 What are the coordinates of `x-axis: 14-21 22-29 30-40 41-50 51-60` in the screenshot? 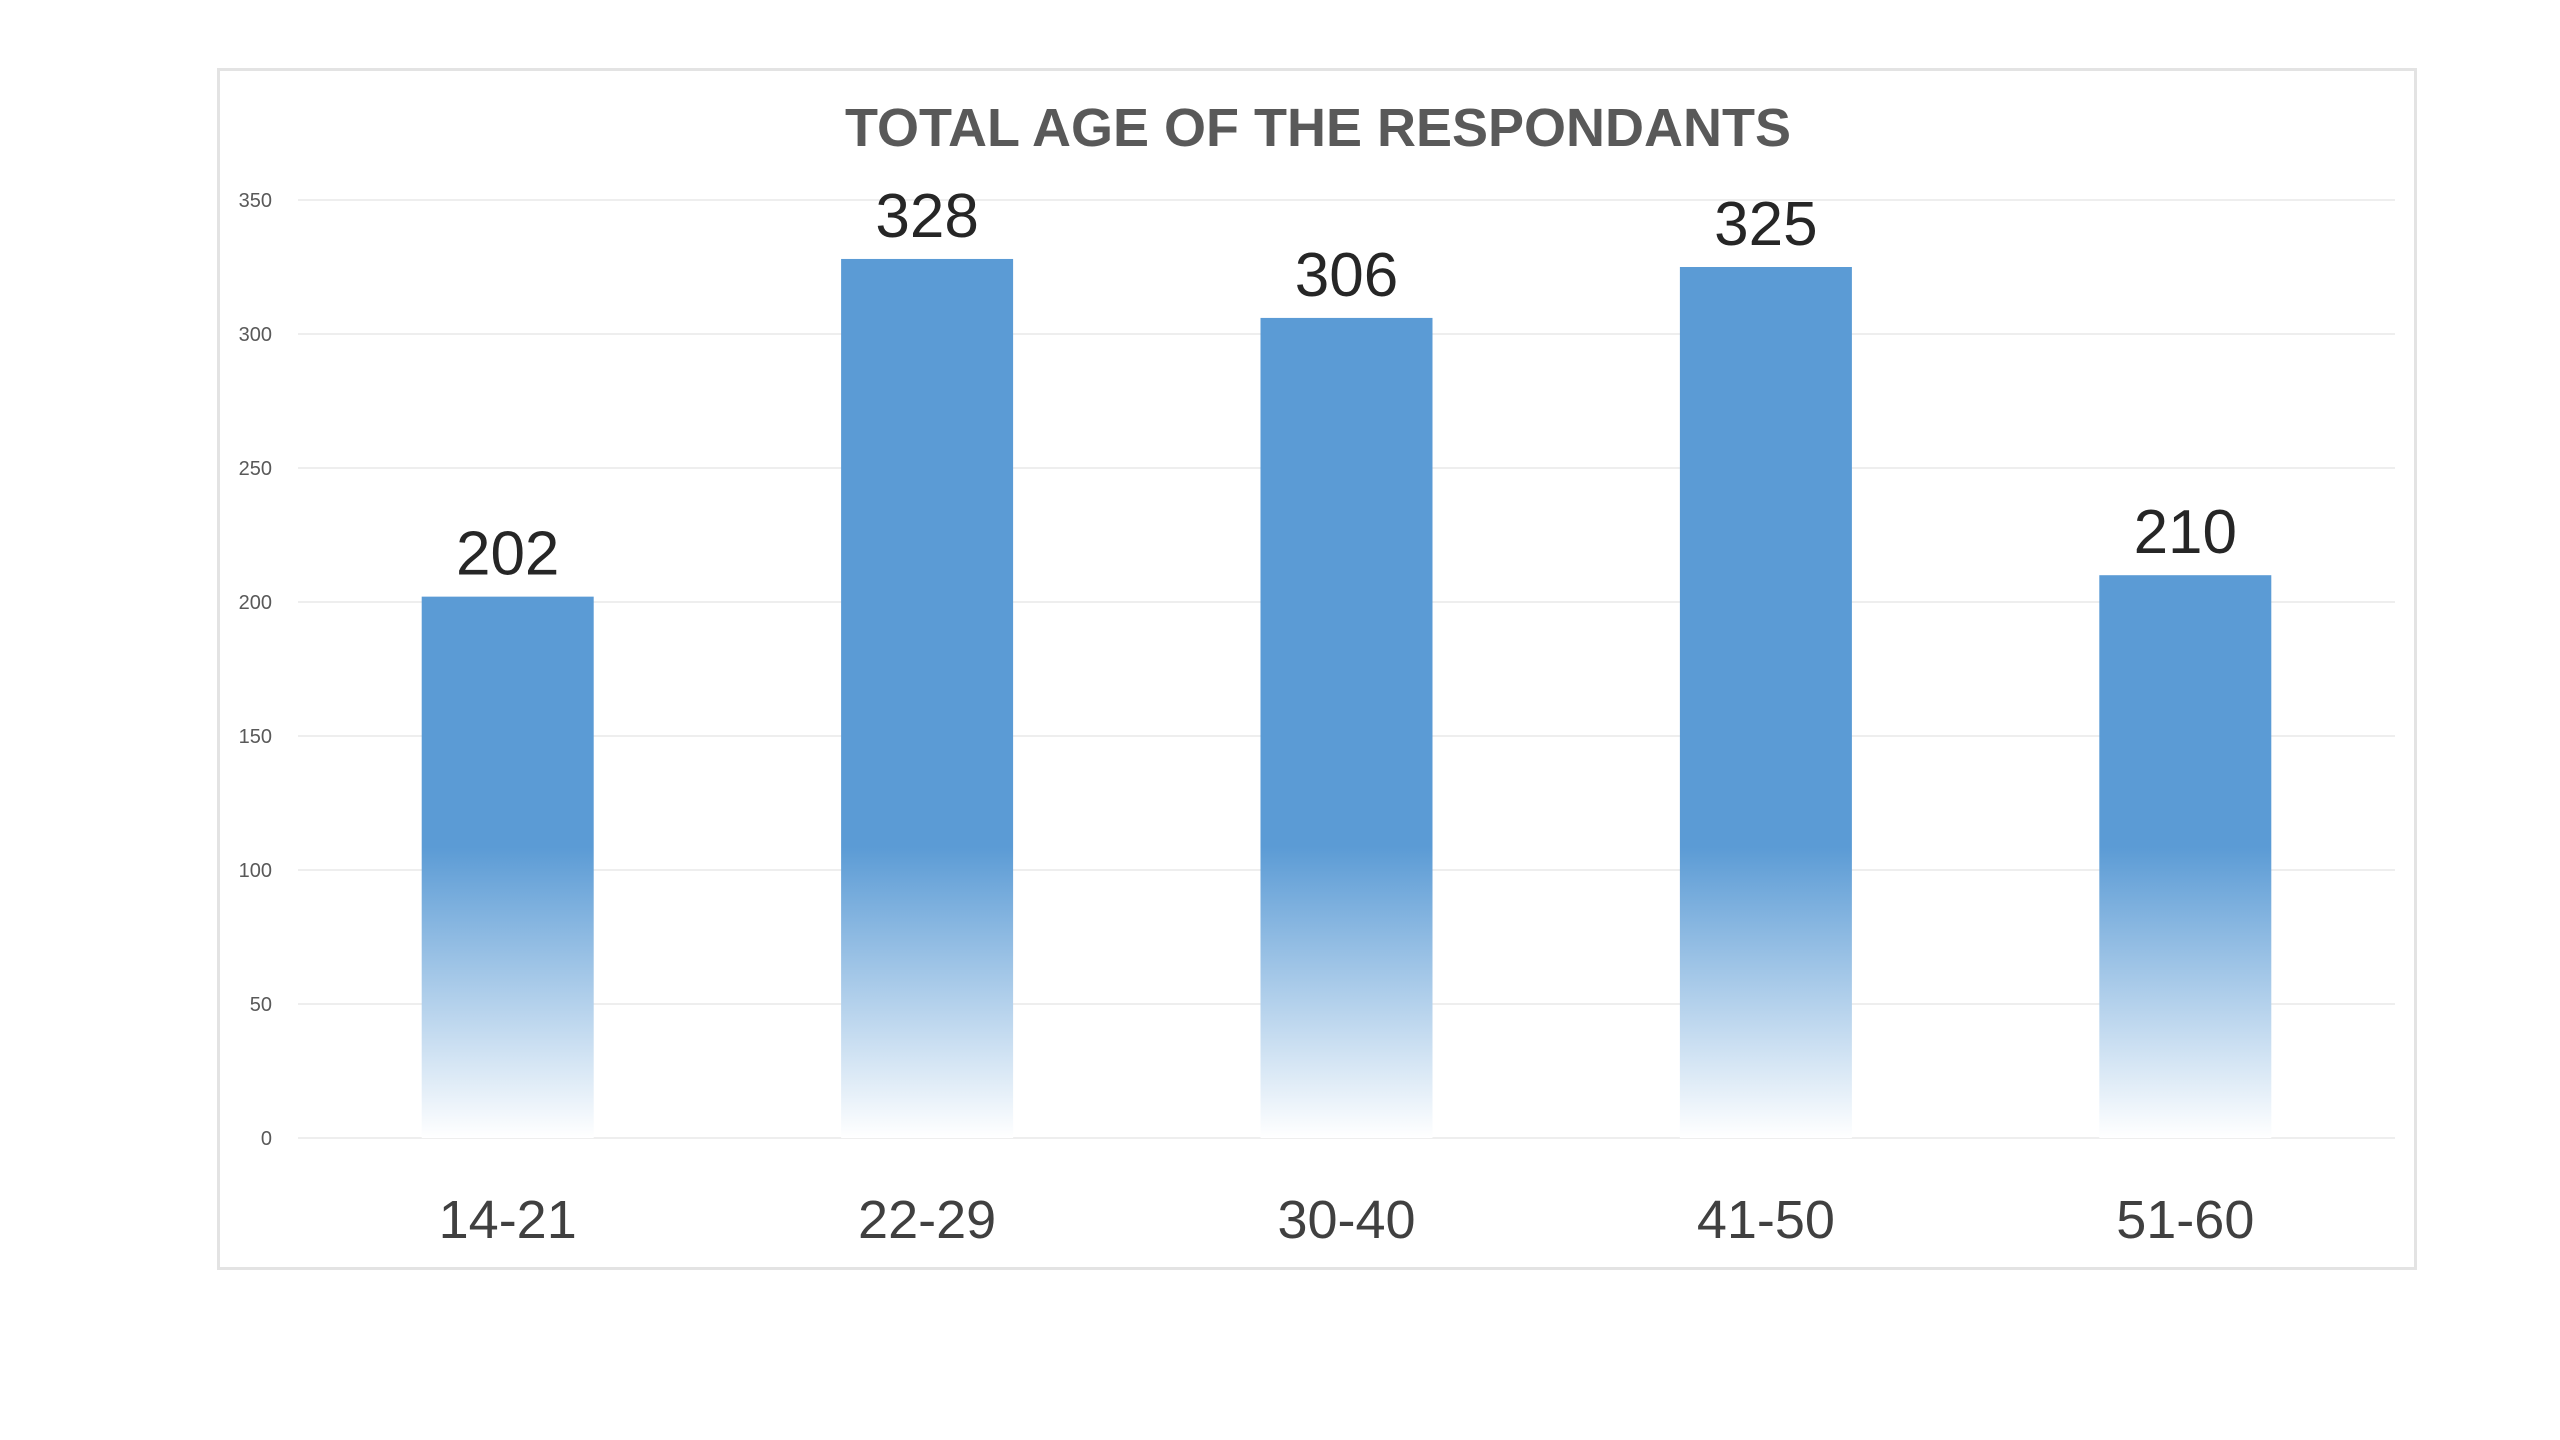 It's located at (1347, 1220).